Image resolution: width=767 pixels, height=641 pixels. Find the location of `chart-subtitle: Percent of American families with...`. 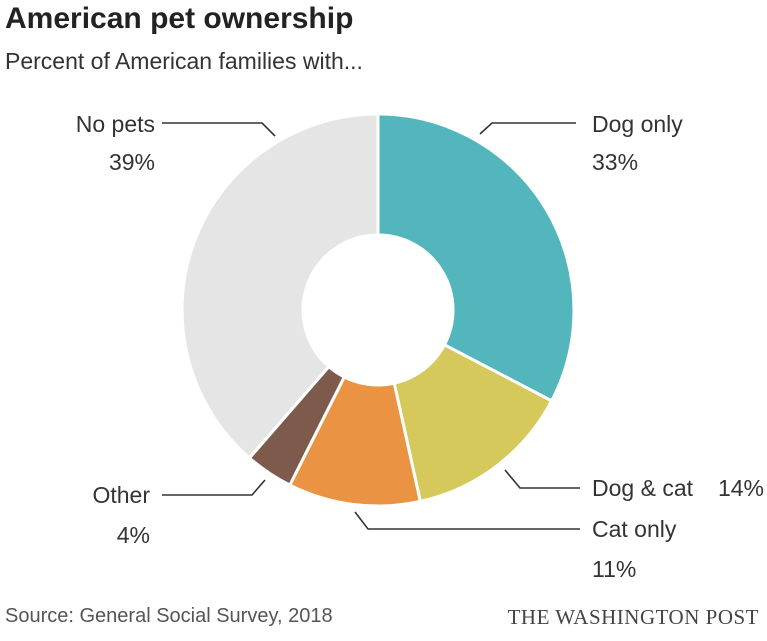

chart-subtitle: Percent of American families with... is located at coordinates (184, 61).